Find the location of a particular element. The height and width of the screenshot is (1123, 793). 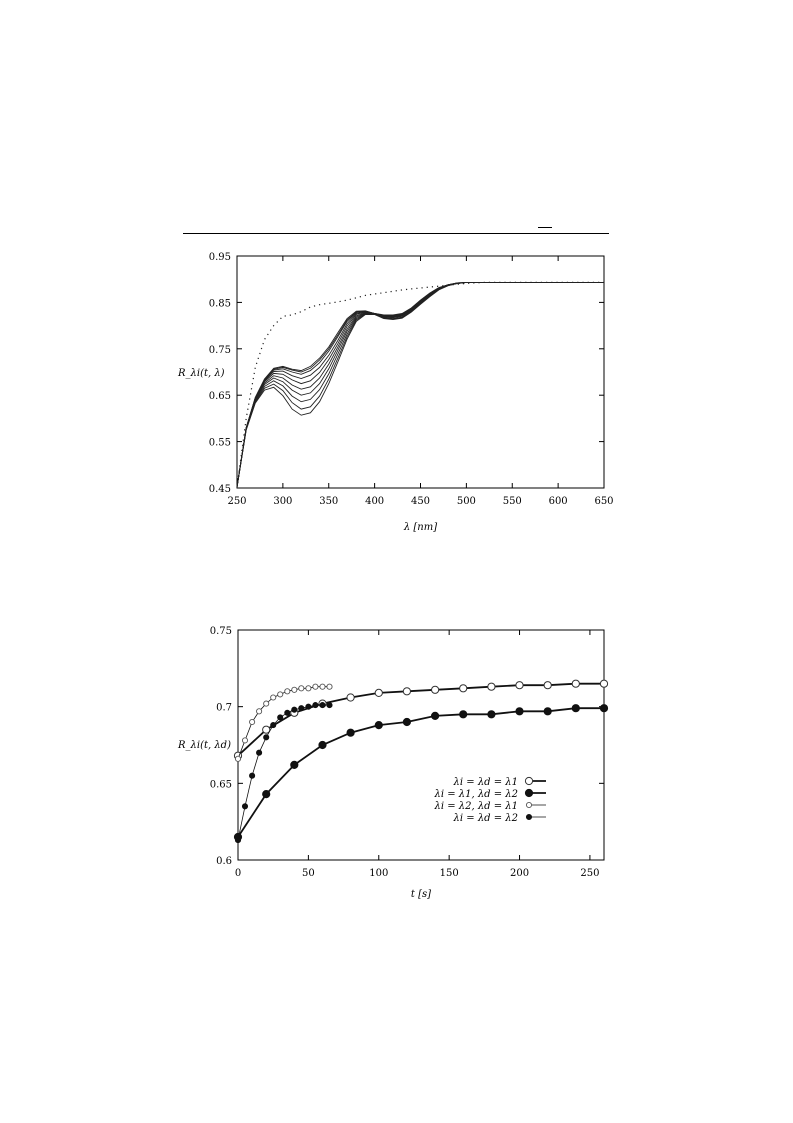

plot-frame is located at coordinates (421, 745).